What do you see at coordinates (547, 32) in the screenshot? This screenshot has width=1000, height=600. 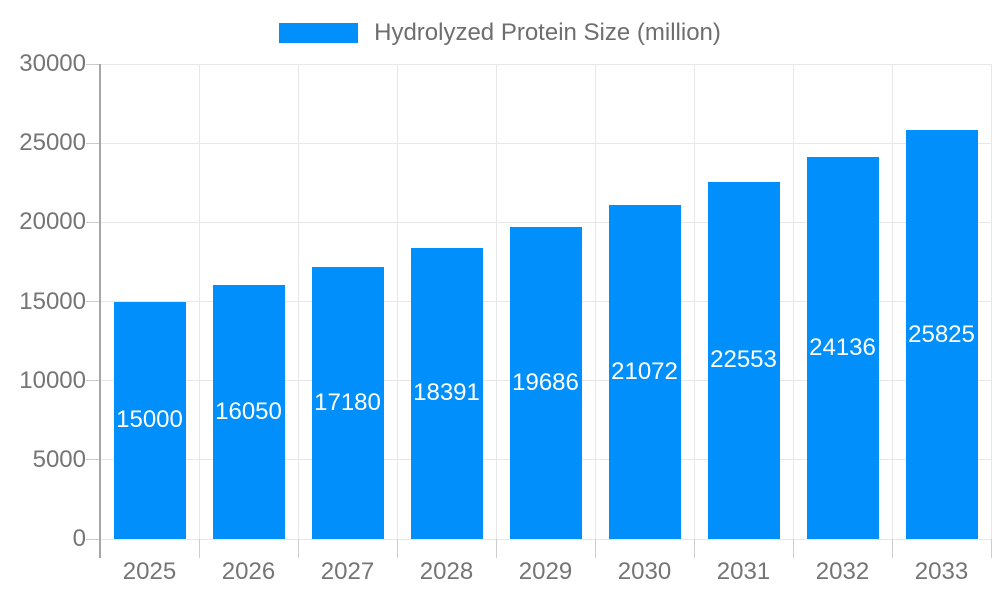 I see `legend-label: Hydrolyzed Protein Size (million)` at bounding box center [547, 32].